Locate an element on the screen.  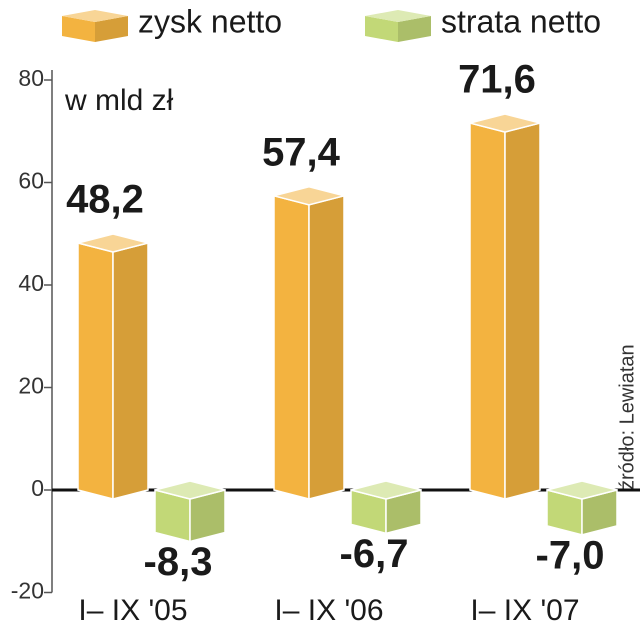
x-tick-label: I– IX '06 is located at coordinates (328, 610).